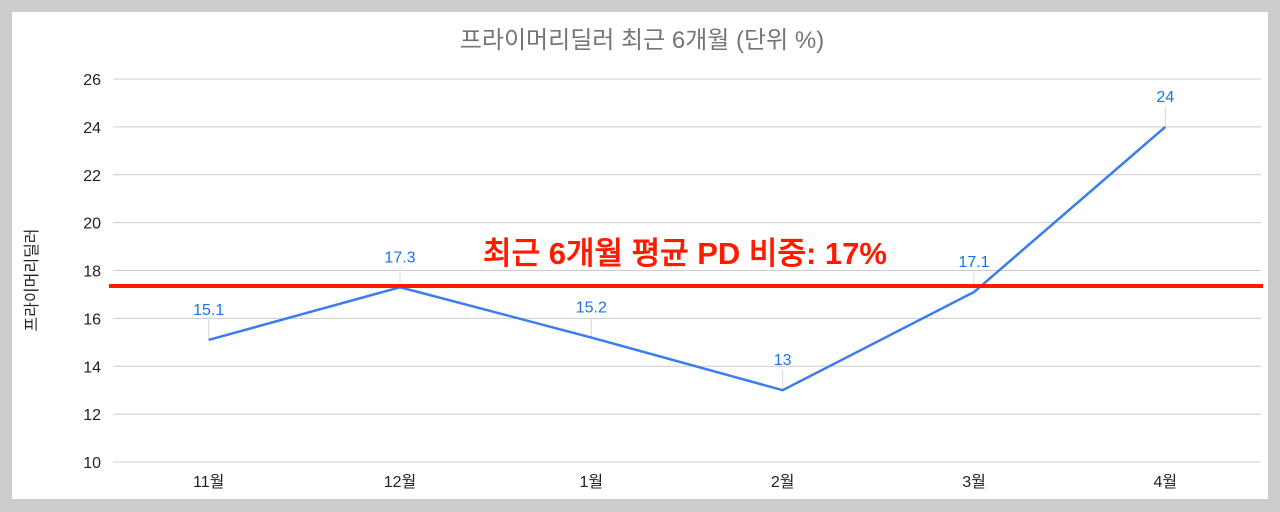 This screenshot has width=1280, height=512. What do you see at coordinates (92, 224) in the screenshot?
I see `y-tick-label: 20` at bounding box center [92, 224].